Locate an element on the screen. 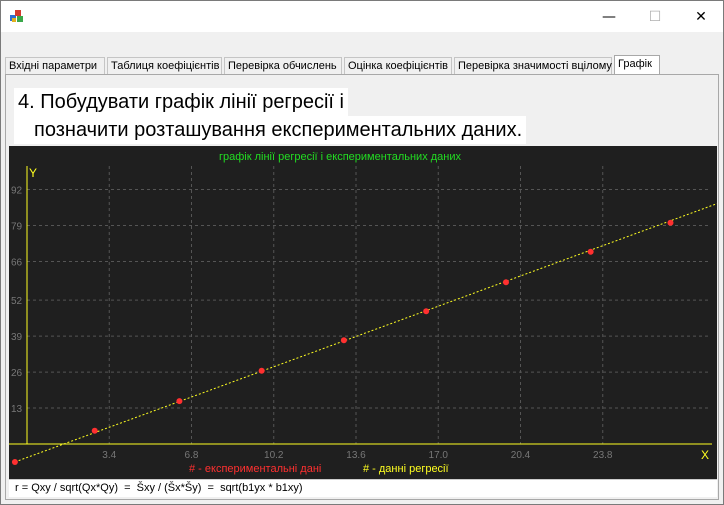  x-tick-label: 3.4 is located at coordinates (109, 455).